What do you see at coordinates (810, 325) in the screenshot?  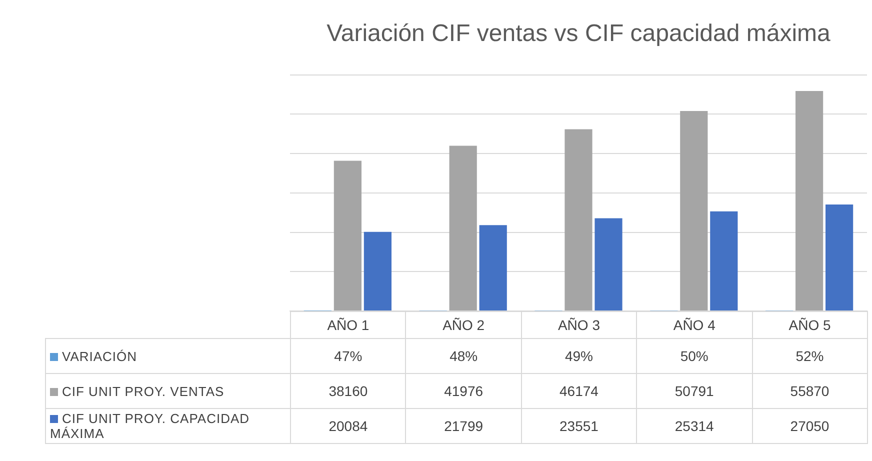 I see `x-tick-label: AÑO 5` at bounding box center [810, 325].